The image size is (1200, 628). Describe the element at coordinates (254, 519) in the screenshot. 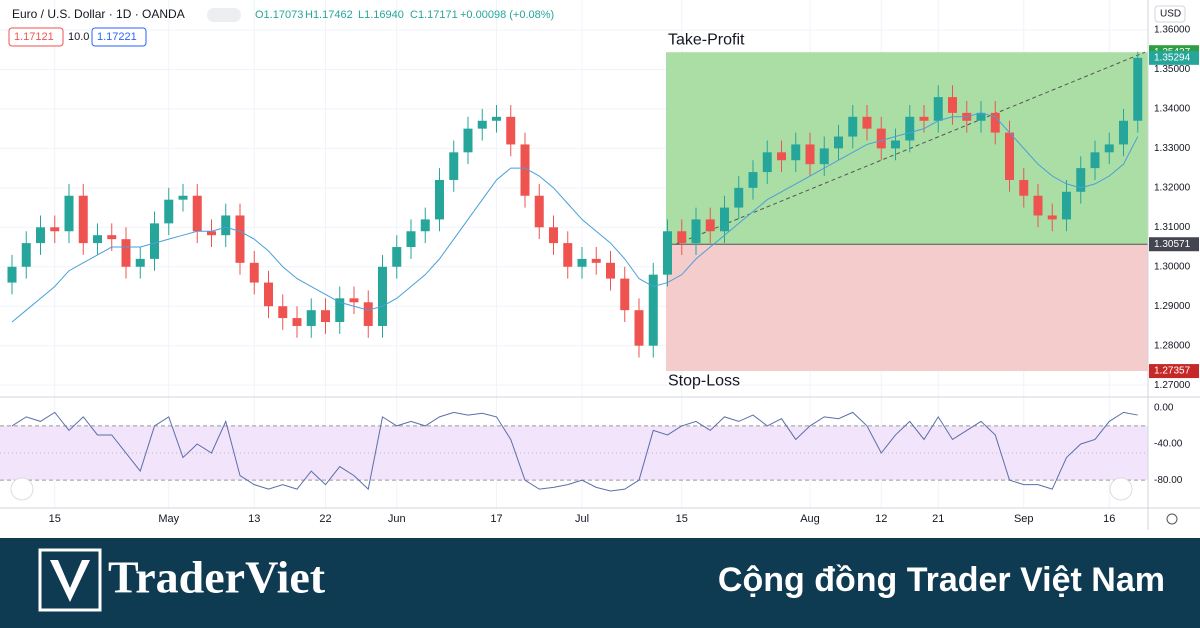

I see `x-tick-label: 13` at that location.